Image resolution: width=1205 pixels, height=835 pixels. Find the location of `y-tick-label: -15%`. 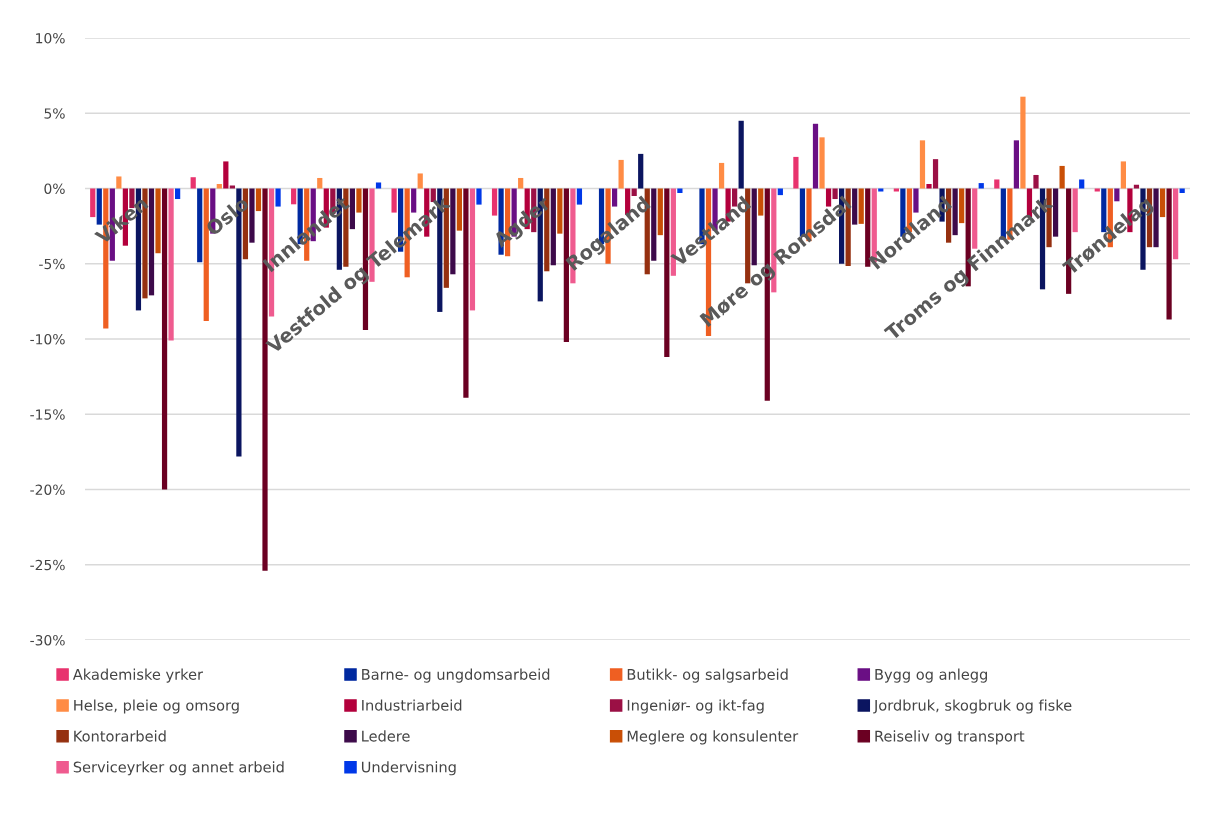

y-tick-label: -15% is located at coordinates (47, 414).